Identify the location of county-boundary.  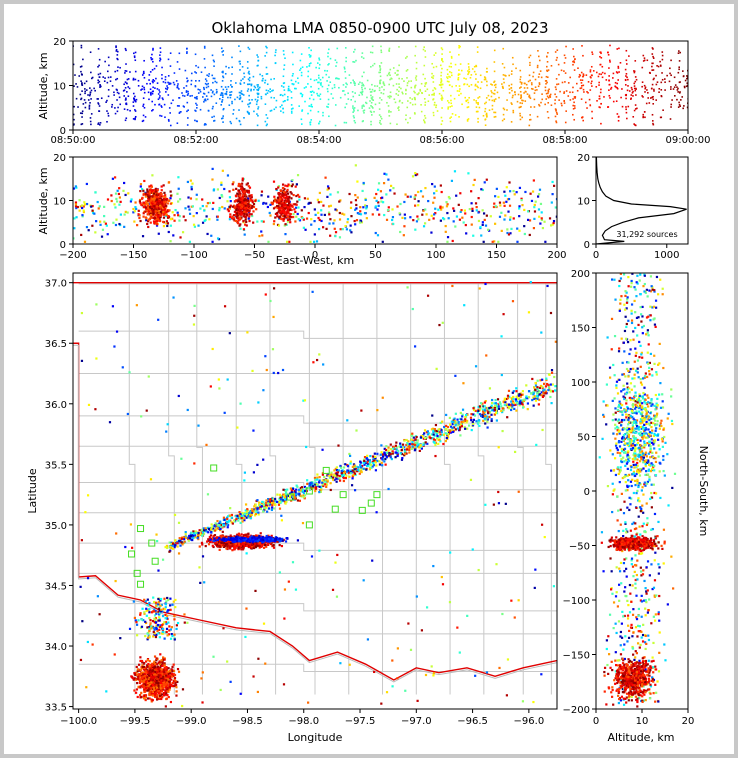
(317, 607).